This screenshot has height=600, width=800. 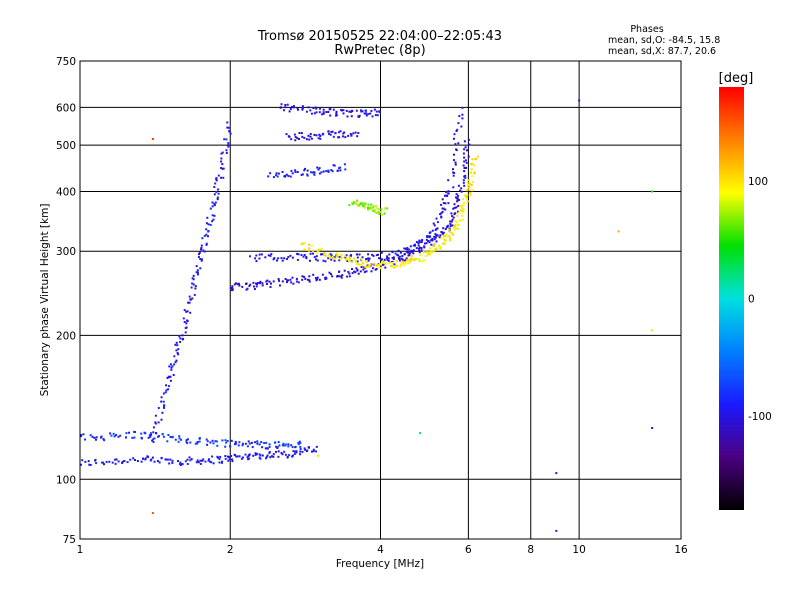 What do you see at coordinates (578, 550) in the screenshot?
I see `x-tick-label: 10` at bounding box center [578, 550].